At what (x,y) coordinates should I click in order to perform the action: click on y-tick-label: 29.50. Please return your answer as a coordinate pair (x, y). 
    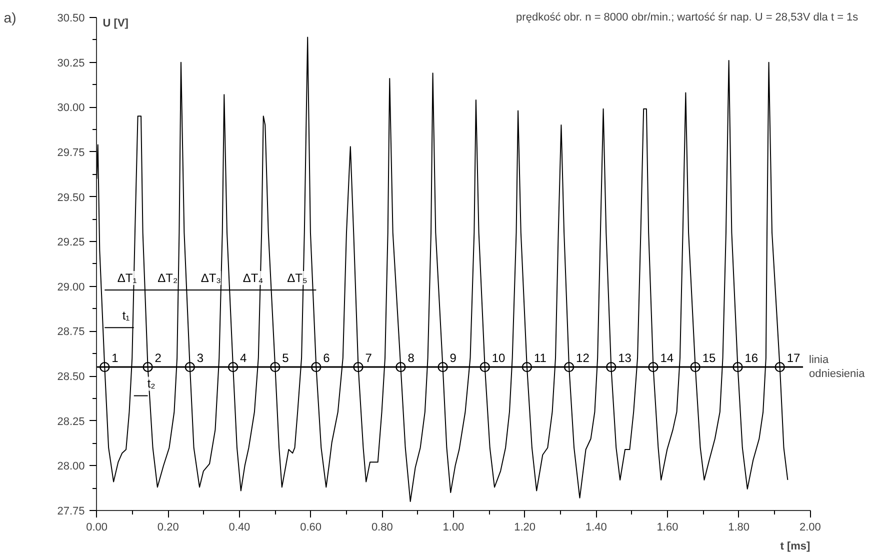
    Looking at the image, I should click on (71, 198).